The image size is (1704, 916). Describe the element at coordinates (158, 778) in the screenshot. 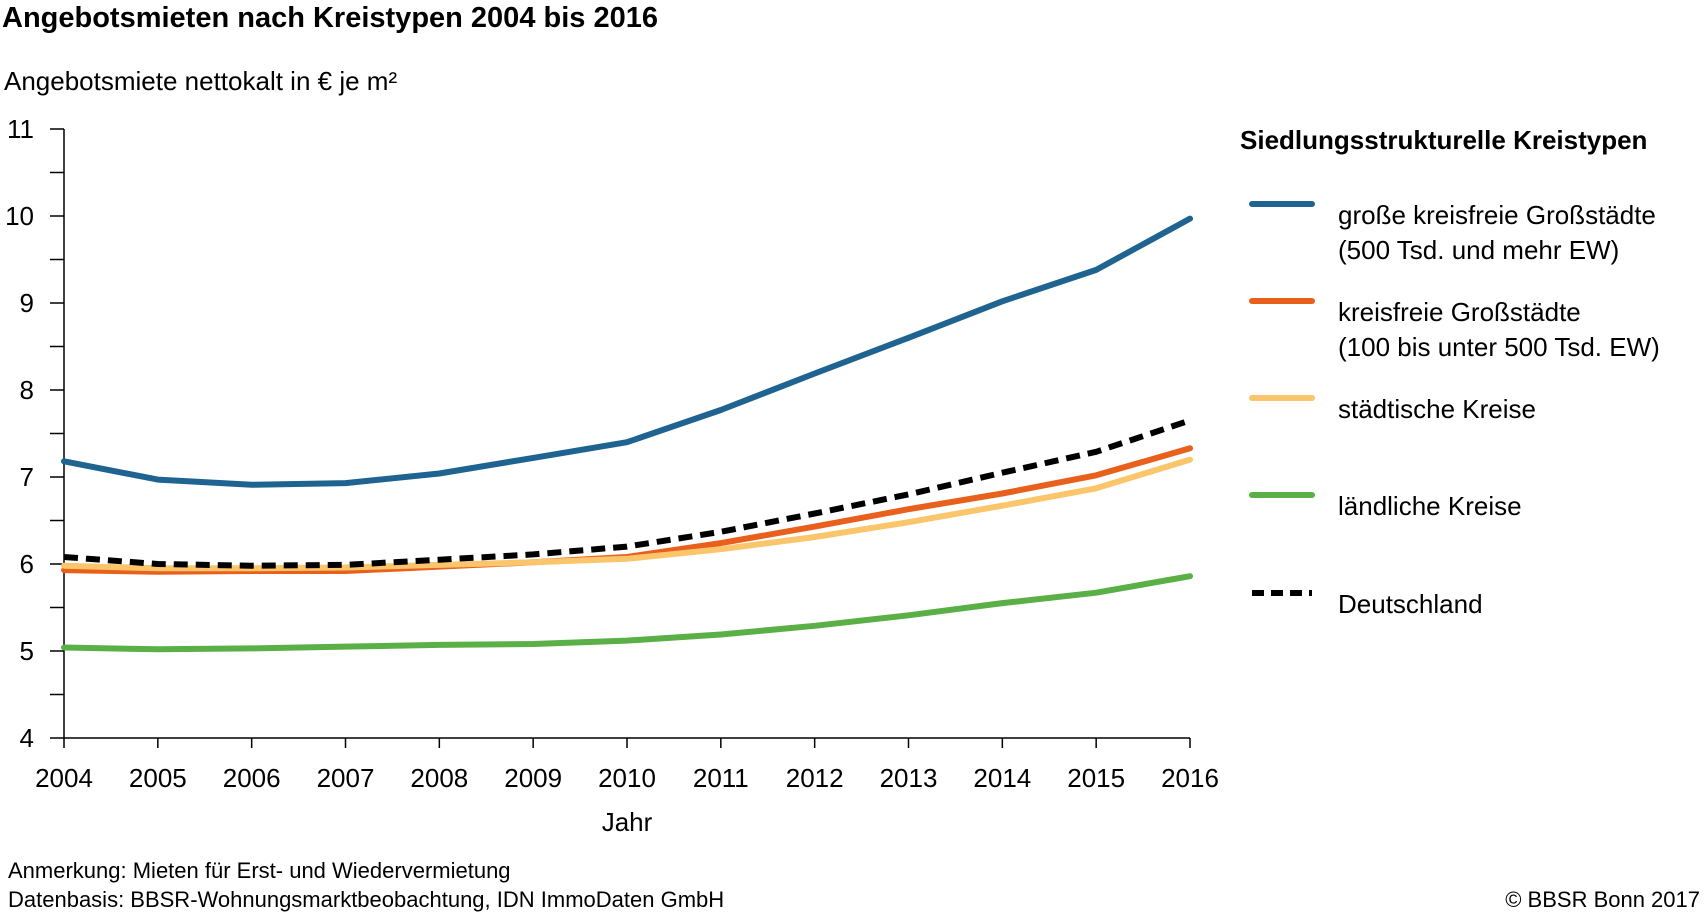

I see `x-tick-label: 2005` at that location.